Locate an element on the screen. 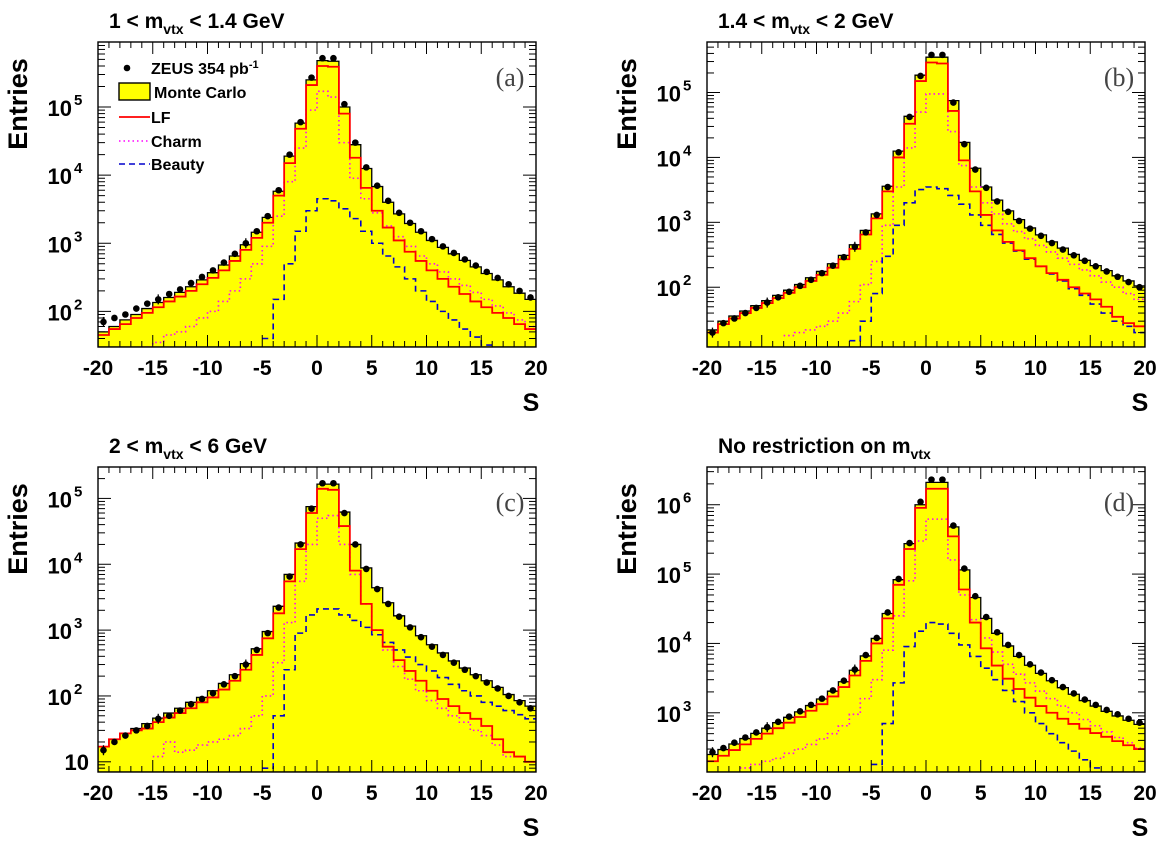 The width and height of the screenshot is (1170, 849). legend-data-label: ZEUS 354 pb-1 is located at coordinates (205, 68).